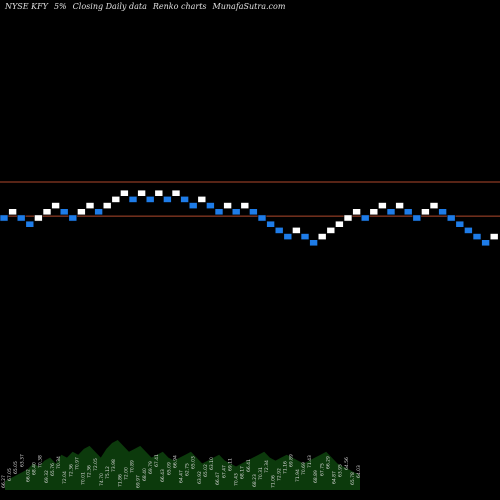  What do you see at coordinates (26, 6) in the screenshot?
I see `symbol-label: NYSE KFY` at bounding box center [26, 6].